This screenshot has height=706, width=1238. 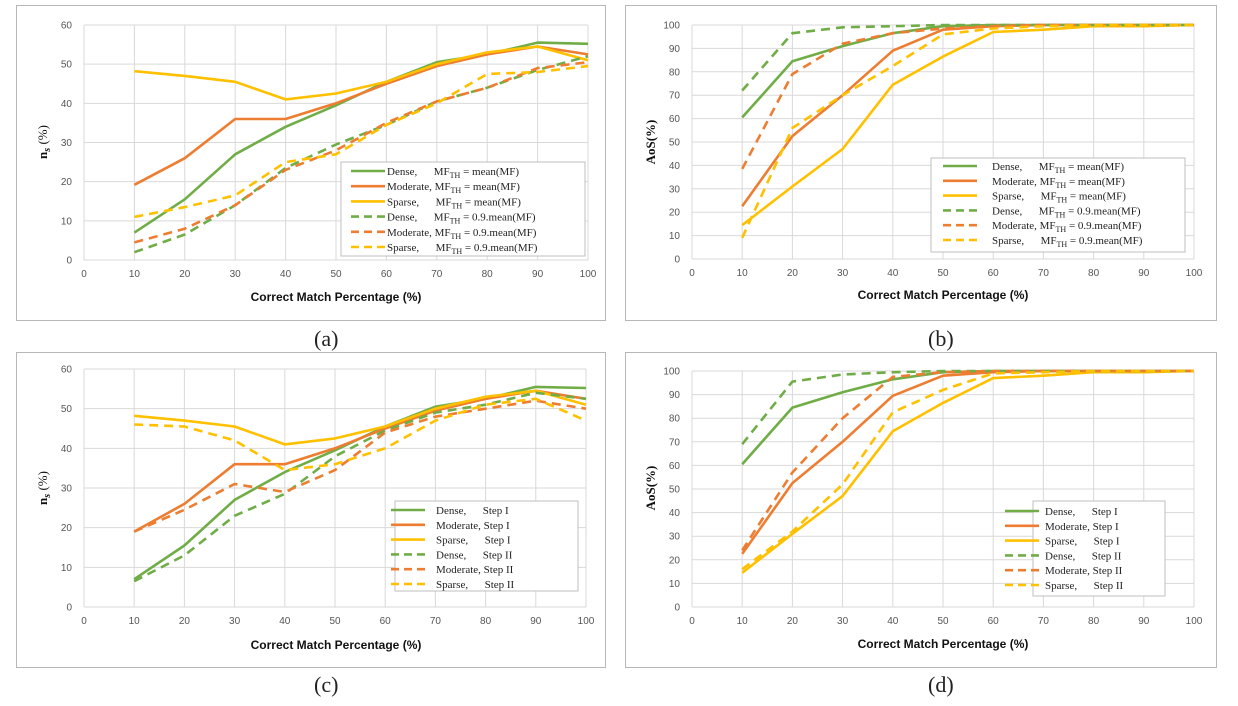 What do you see at coordinates (967, 417) in the screenshot?
I see `series-line-dense-solid` at bounding box center [967, 417].